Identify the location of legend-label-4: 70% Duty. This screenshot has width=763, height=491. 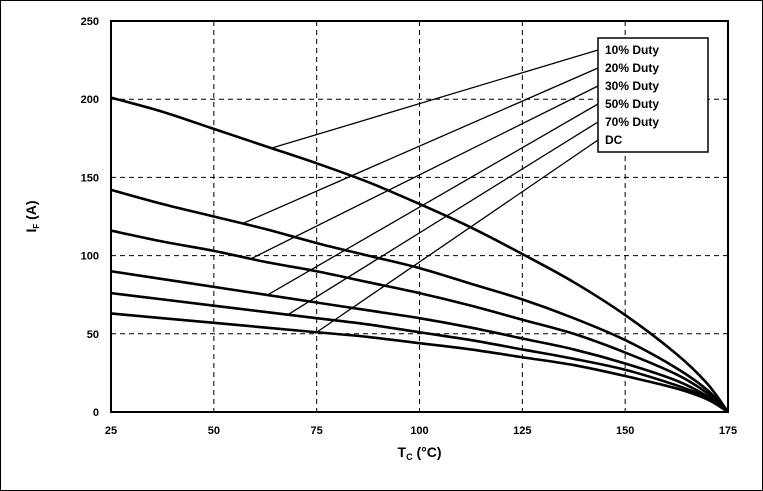
(632, 122).